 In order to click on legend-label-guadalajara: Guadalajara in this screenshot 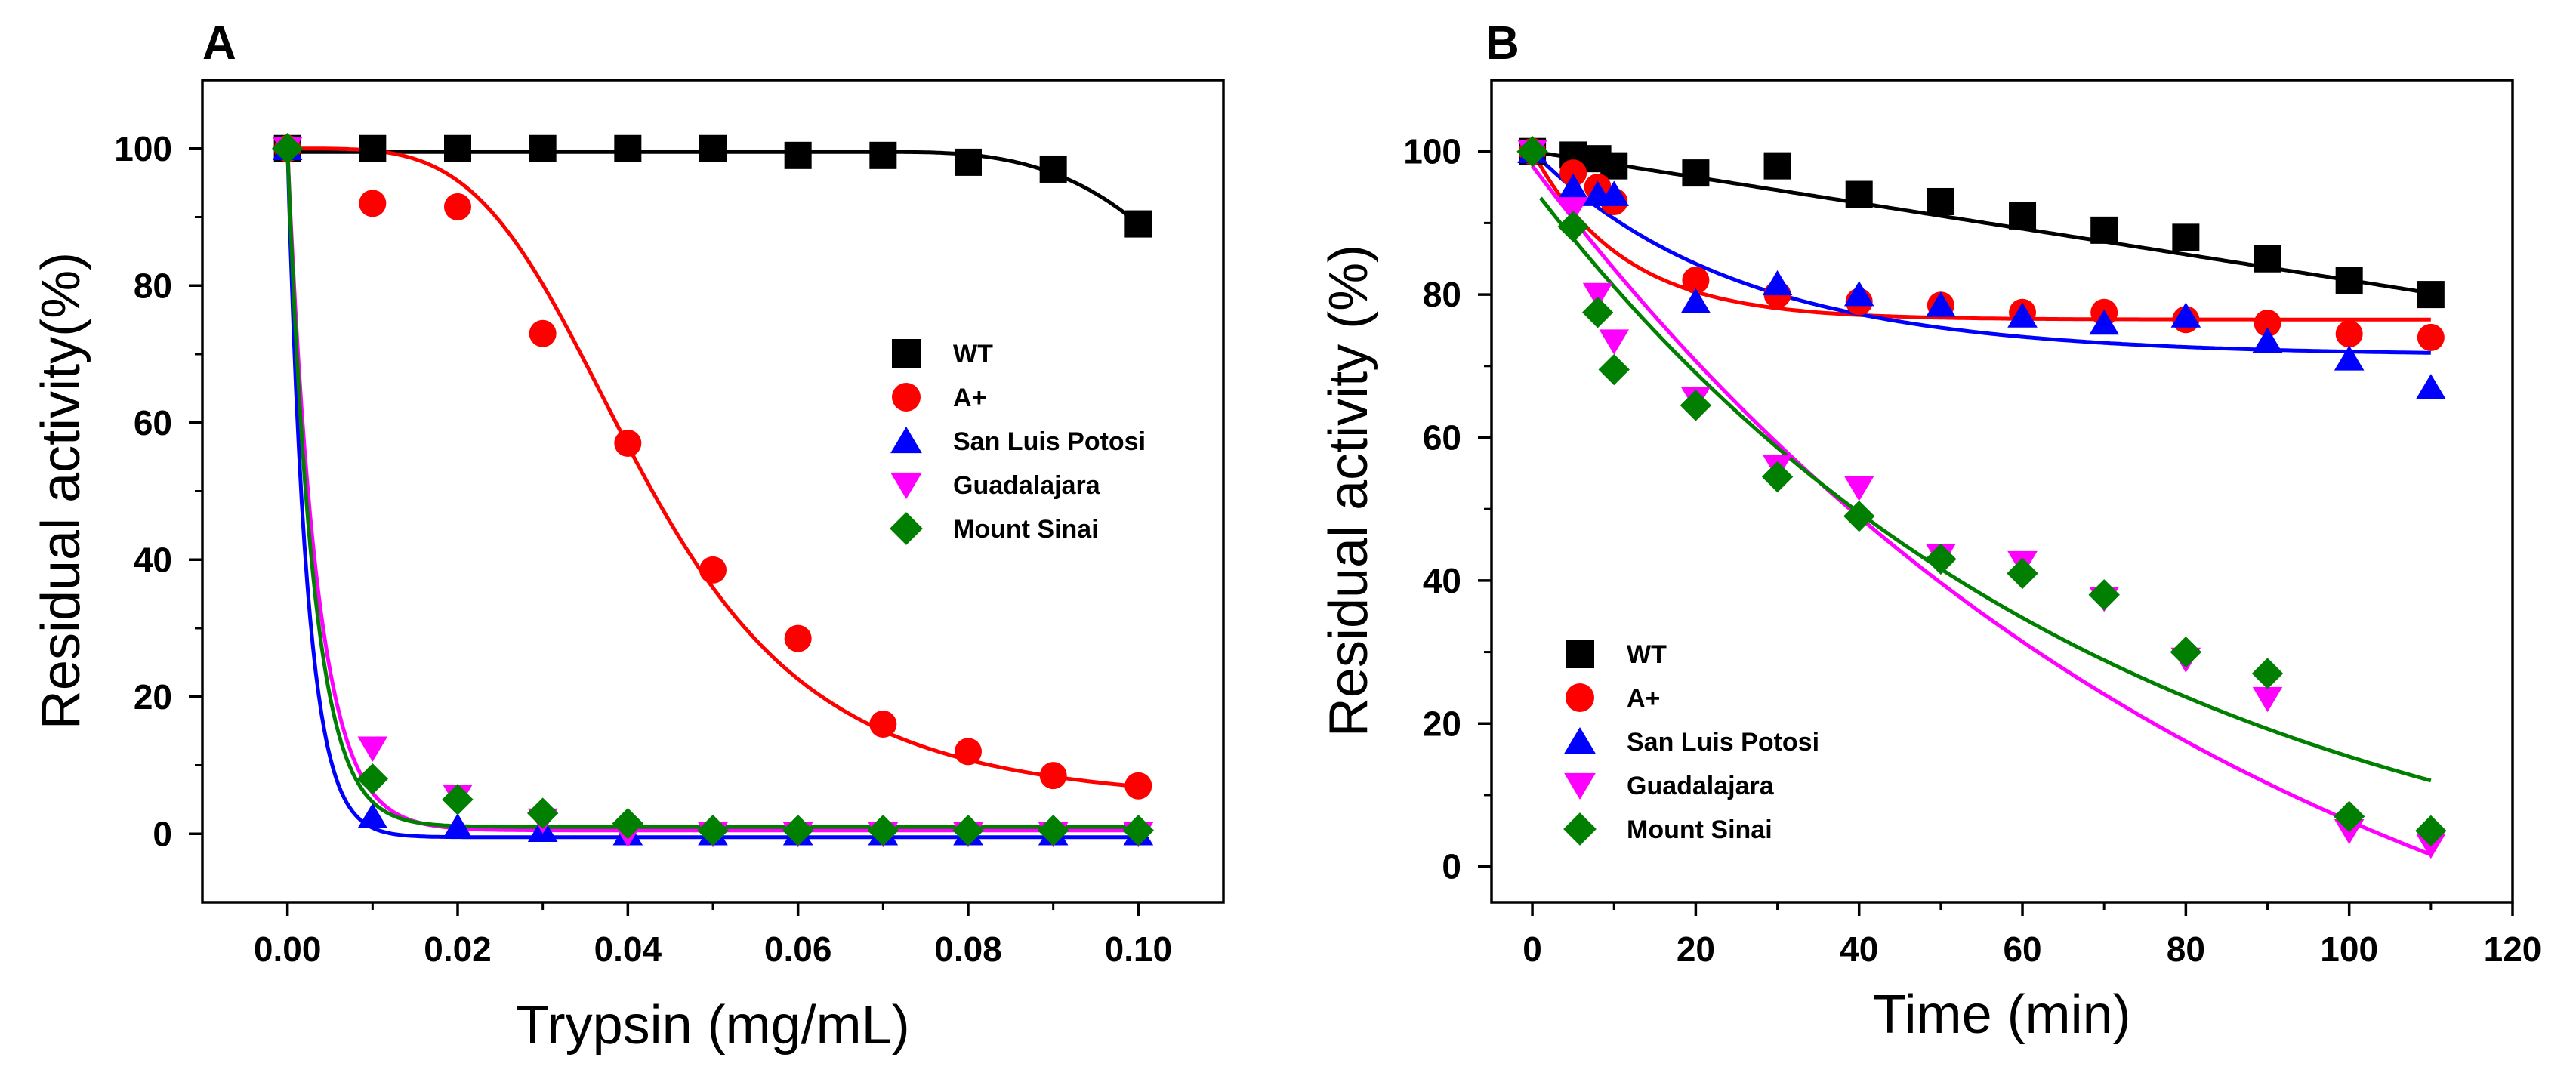, I will do `click(1701, 786)`.